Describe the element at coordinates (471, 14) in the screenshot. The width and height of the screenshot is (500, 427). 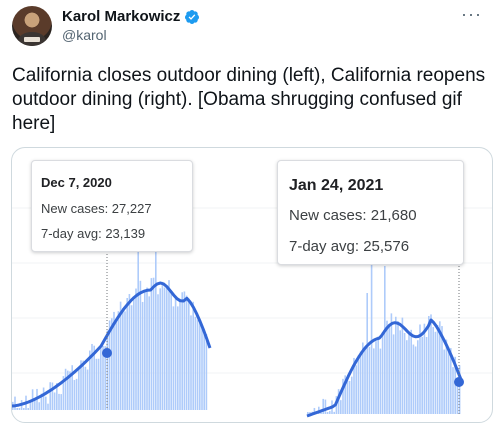
I see `more-icon: ···` at that location.